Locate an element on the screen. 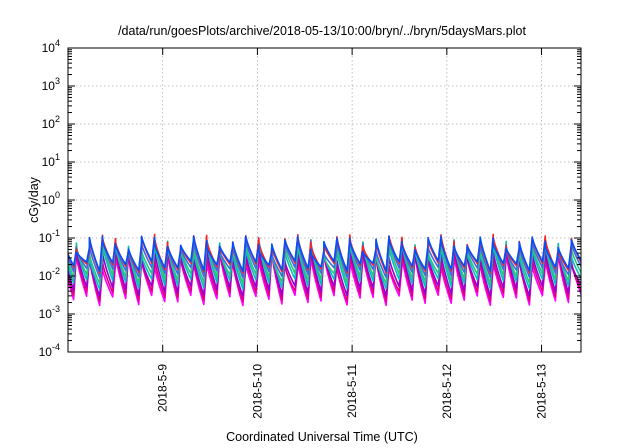 Image resolution: width=640 pixels, height=448 pixels. y-tick-label: 10⁻³ is located at coordinates (49, 312).